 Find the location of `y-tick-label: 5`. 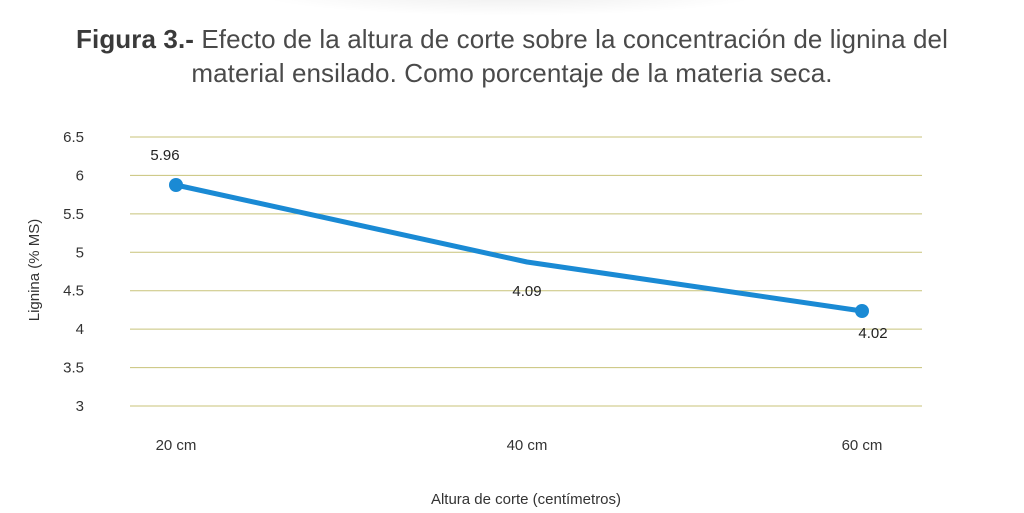

y-tick-label: 5 is located at coordinates (80, 252).